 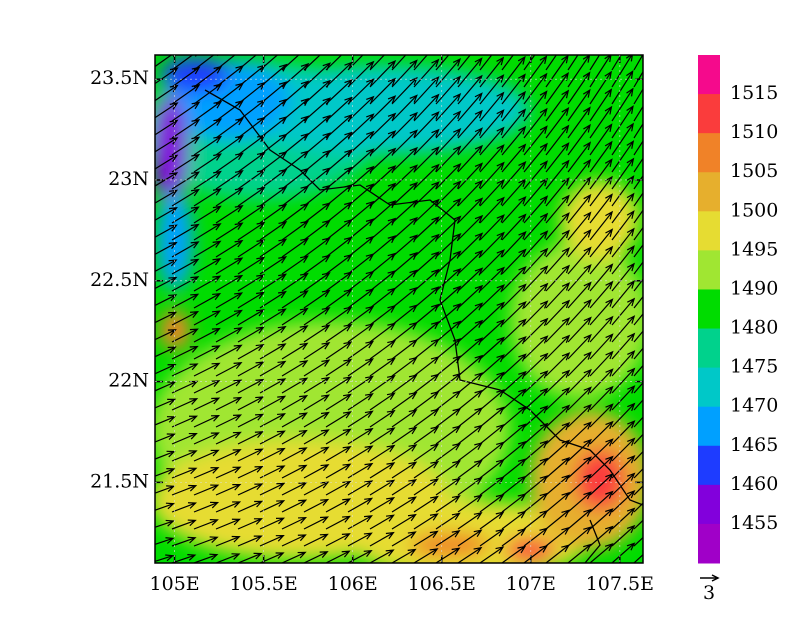 I want to click on colorbar-label: 1495, so click(x=754, y=249).